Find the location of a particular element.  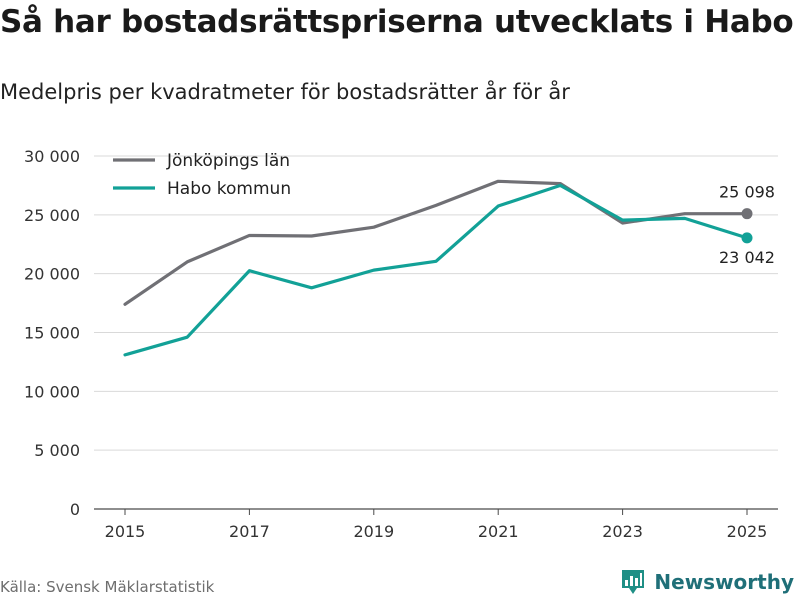

y-tick-label: 10 000 is located at coordinates (52, 391).